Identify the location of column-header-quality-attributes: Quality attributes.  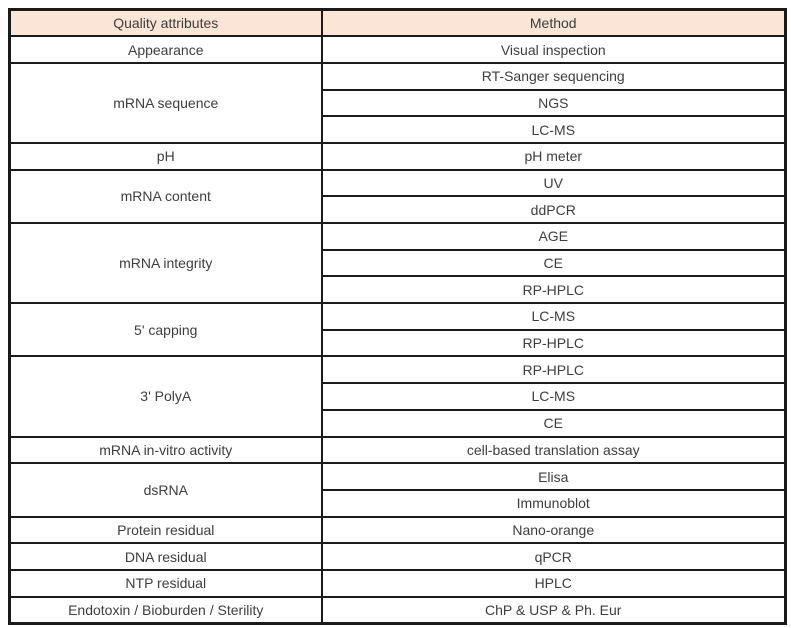
(165, 23).